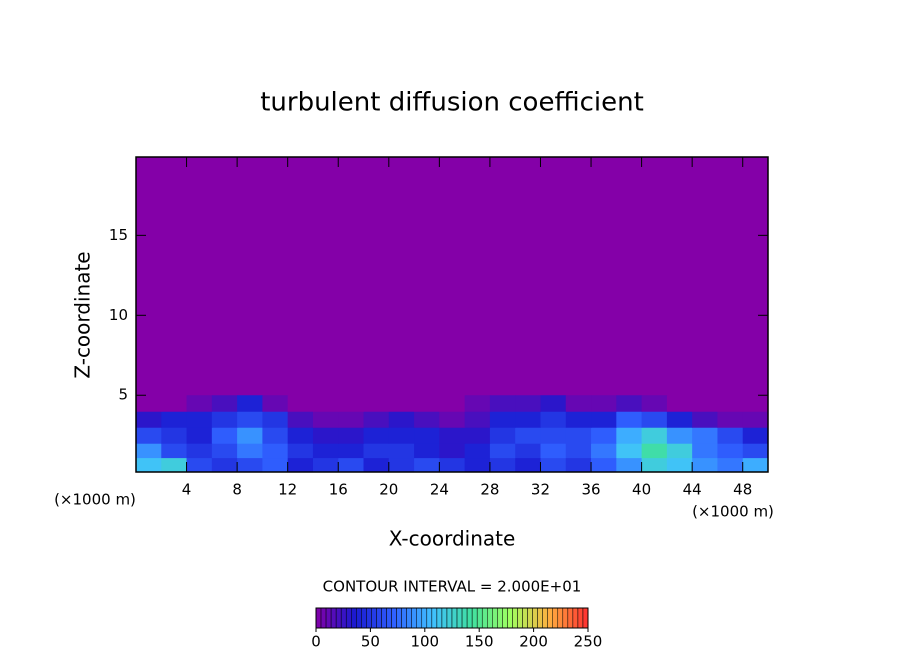  What do you see at coordinates (479, 642) in the screenshot?
I see `colorbar-tick-label: 150` at bounding box center [479, 642].